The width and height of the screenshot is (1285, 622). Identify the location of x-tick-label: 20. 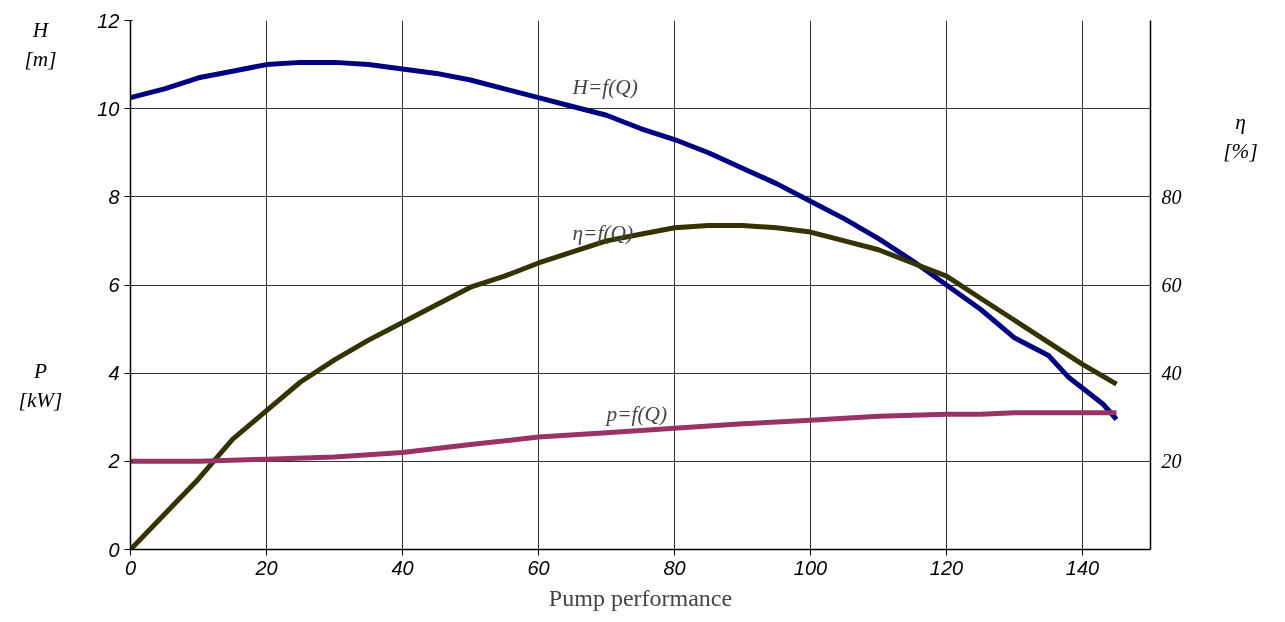
(266, 567).